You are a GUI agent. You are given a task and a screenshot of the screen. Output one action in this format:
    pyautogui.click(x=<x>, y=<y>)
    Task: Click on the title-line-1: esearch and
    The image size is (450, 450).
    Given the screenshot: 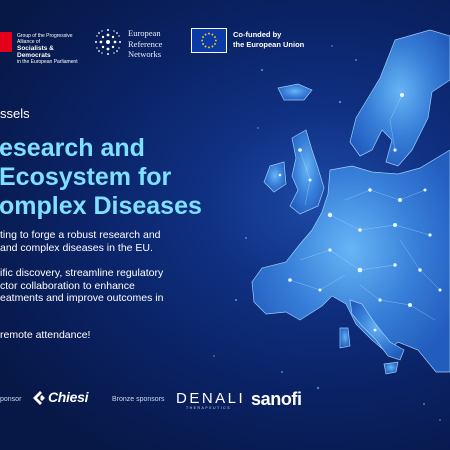 What is the action you would take?
    pyautogui.click(x=72, y=148)
    